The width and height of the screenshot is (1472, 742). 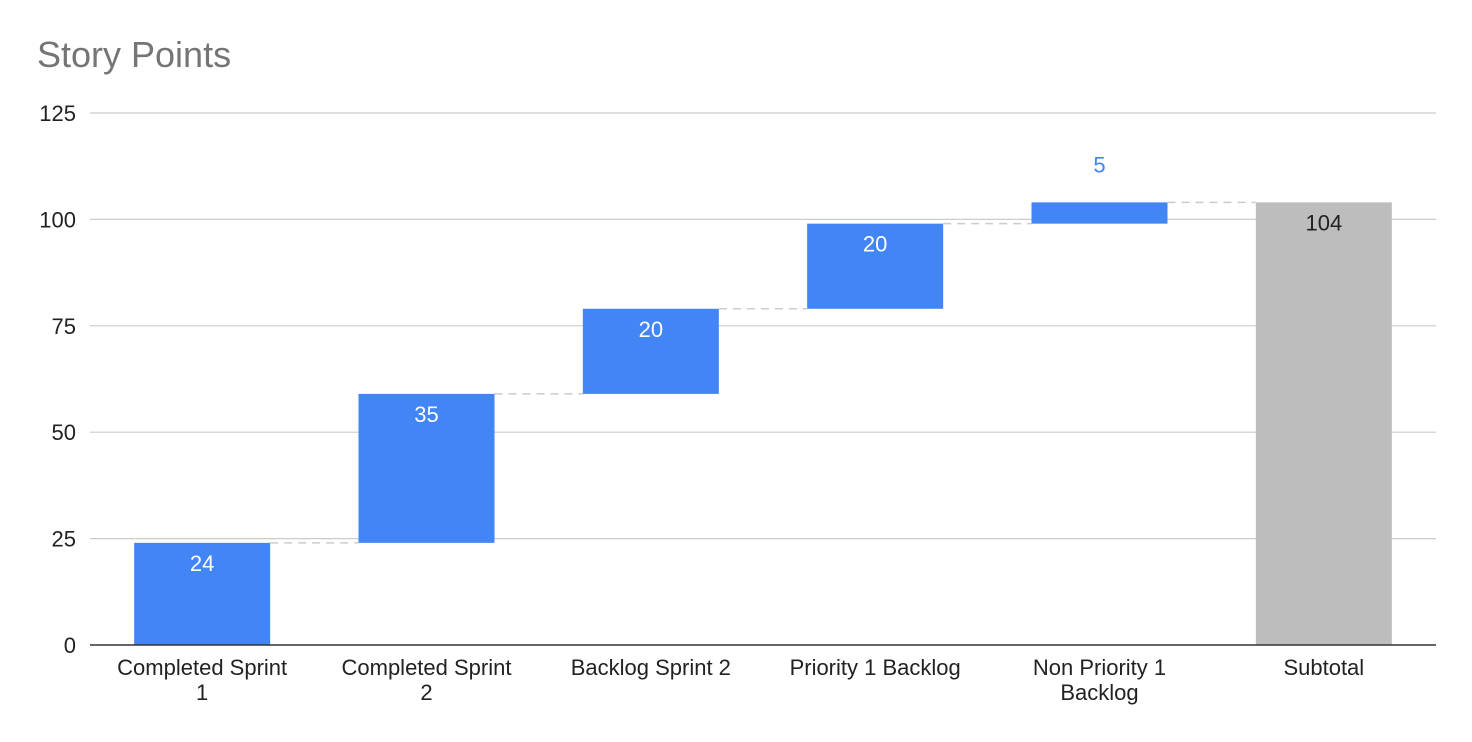 I want to click on category-label-line: Non Priority 1, so click(x=1099, y=667).